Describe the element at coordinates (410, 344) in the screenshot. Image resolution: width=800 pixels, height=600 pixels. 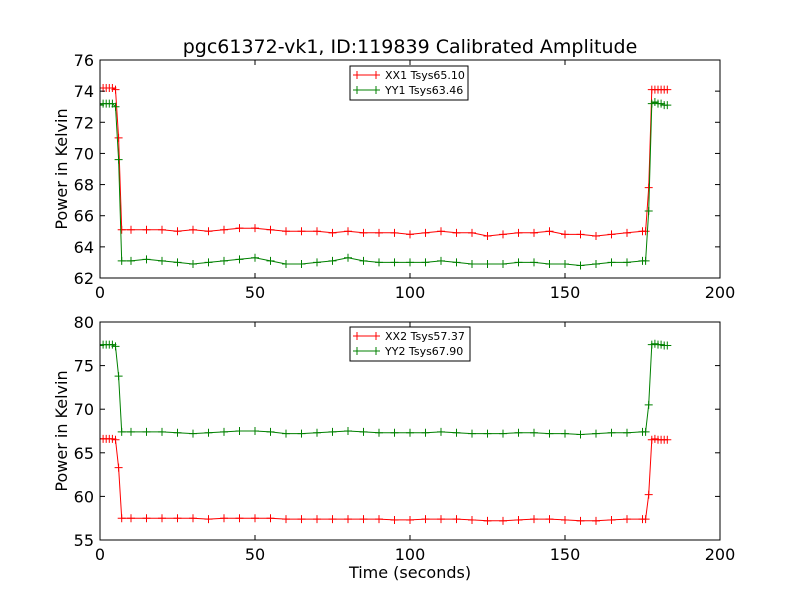
I see `legend-box` at that location.